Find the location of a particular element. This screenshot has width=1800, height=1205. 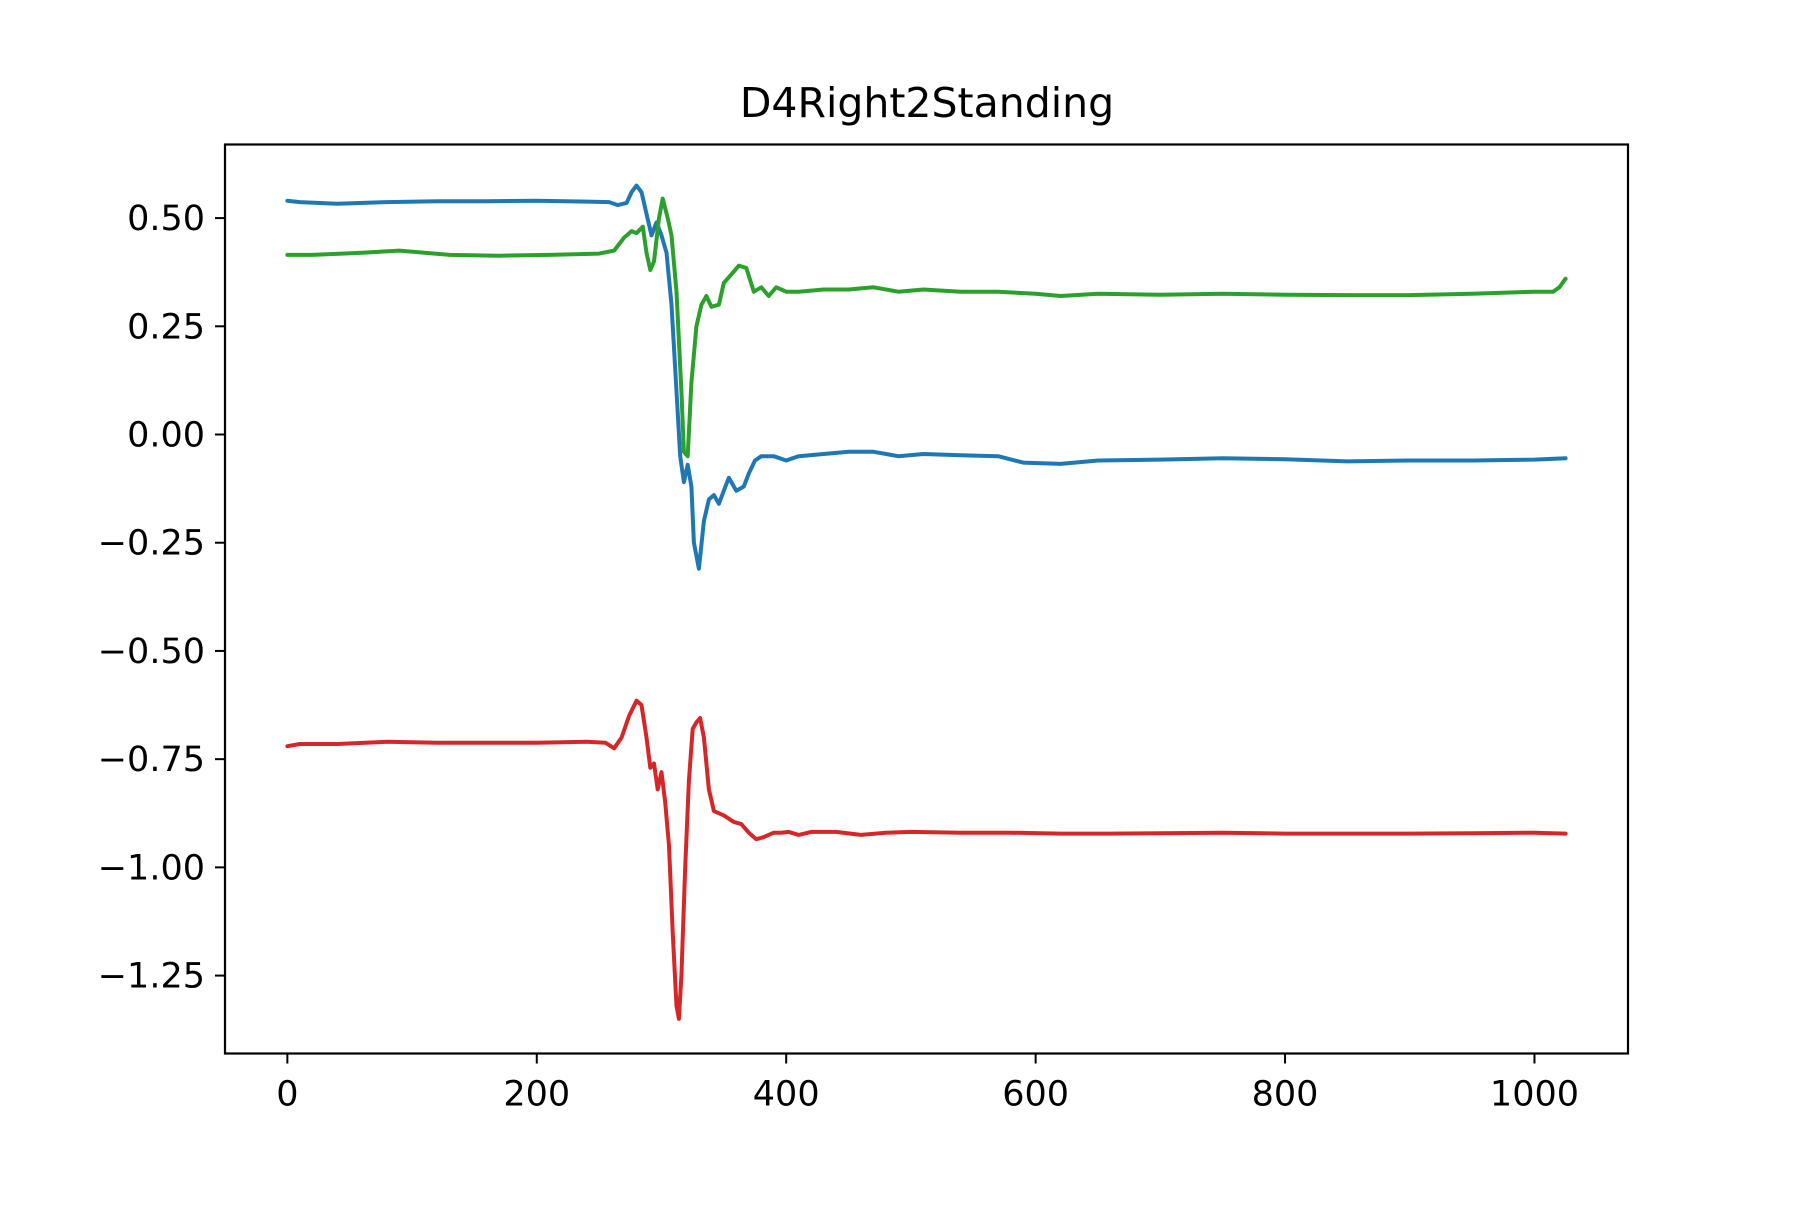

y-tick-label: 0.50 is located at coordinates (166, 219).